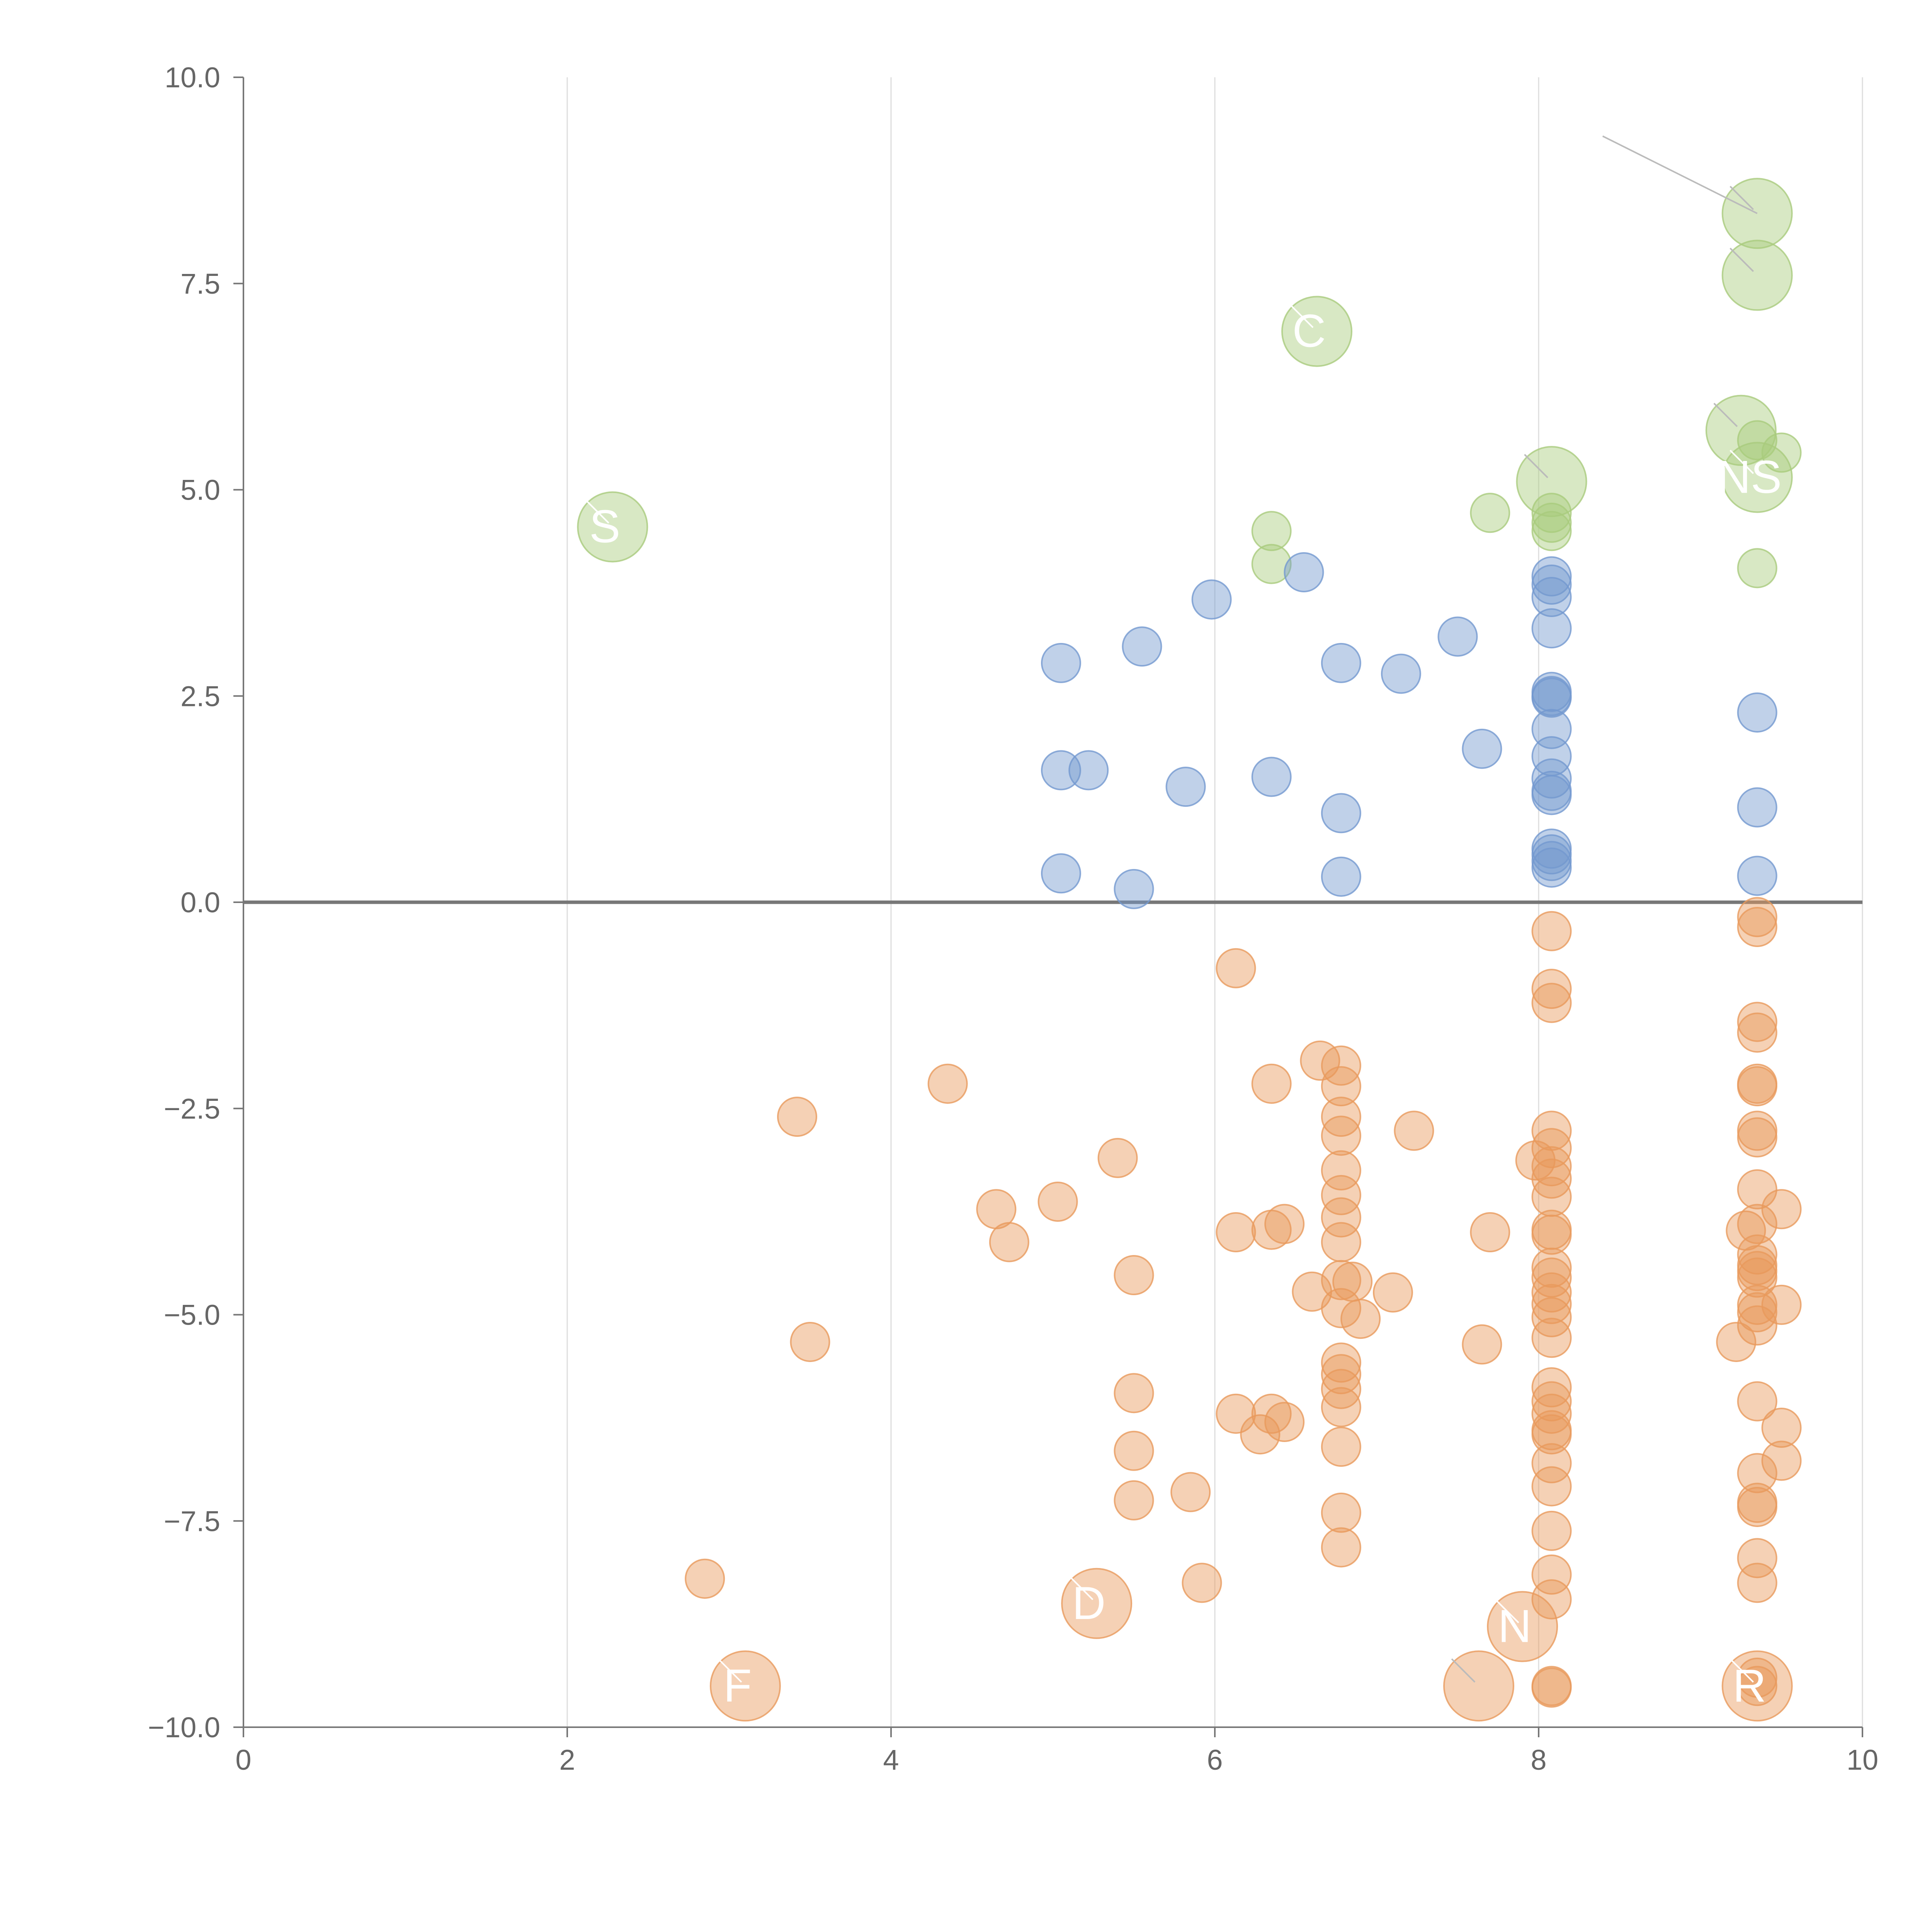  What do you see at coordinates (192, 1109) in the screenshot?
I see `y-tick-label: −2.5` at bounding box center [192, 1109].